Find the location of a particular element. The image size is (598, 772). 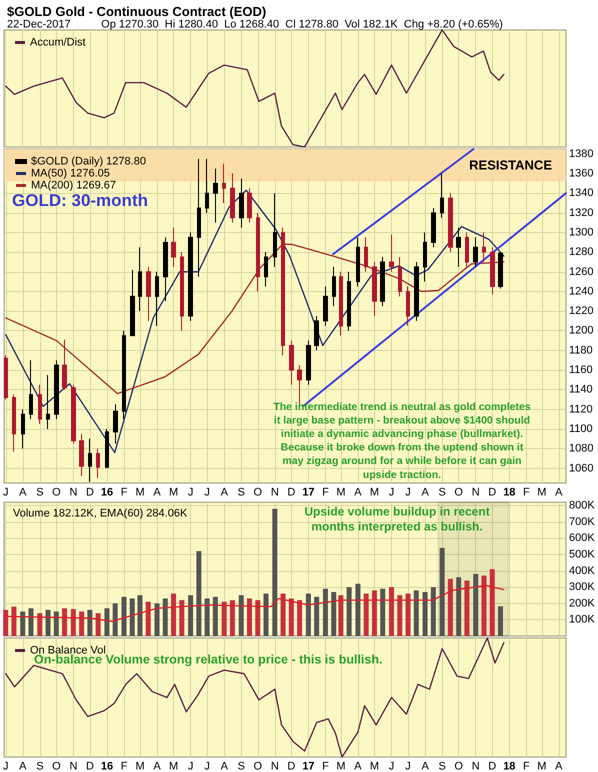

y-tick-label: 1160 is located at coordinates (581, 370).